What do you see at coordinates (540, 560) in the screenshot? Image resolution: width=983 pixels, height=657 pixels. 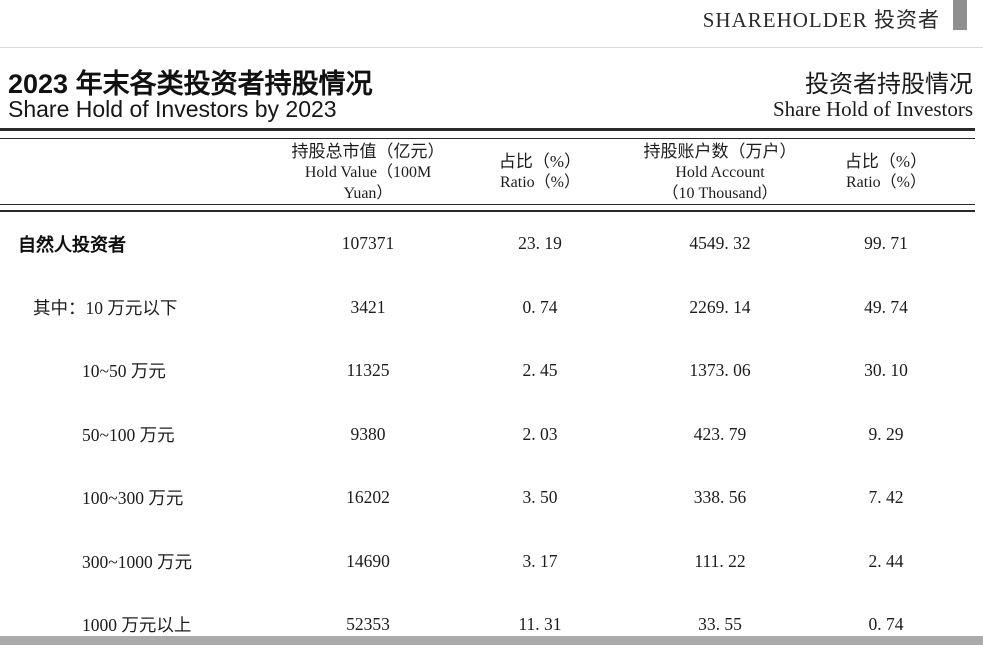 I see `ratio-value-cell: 3. 17` at bounding box center [540, 560].